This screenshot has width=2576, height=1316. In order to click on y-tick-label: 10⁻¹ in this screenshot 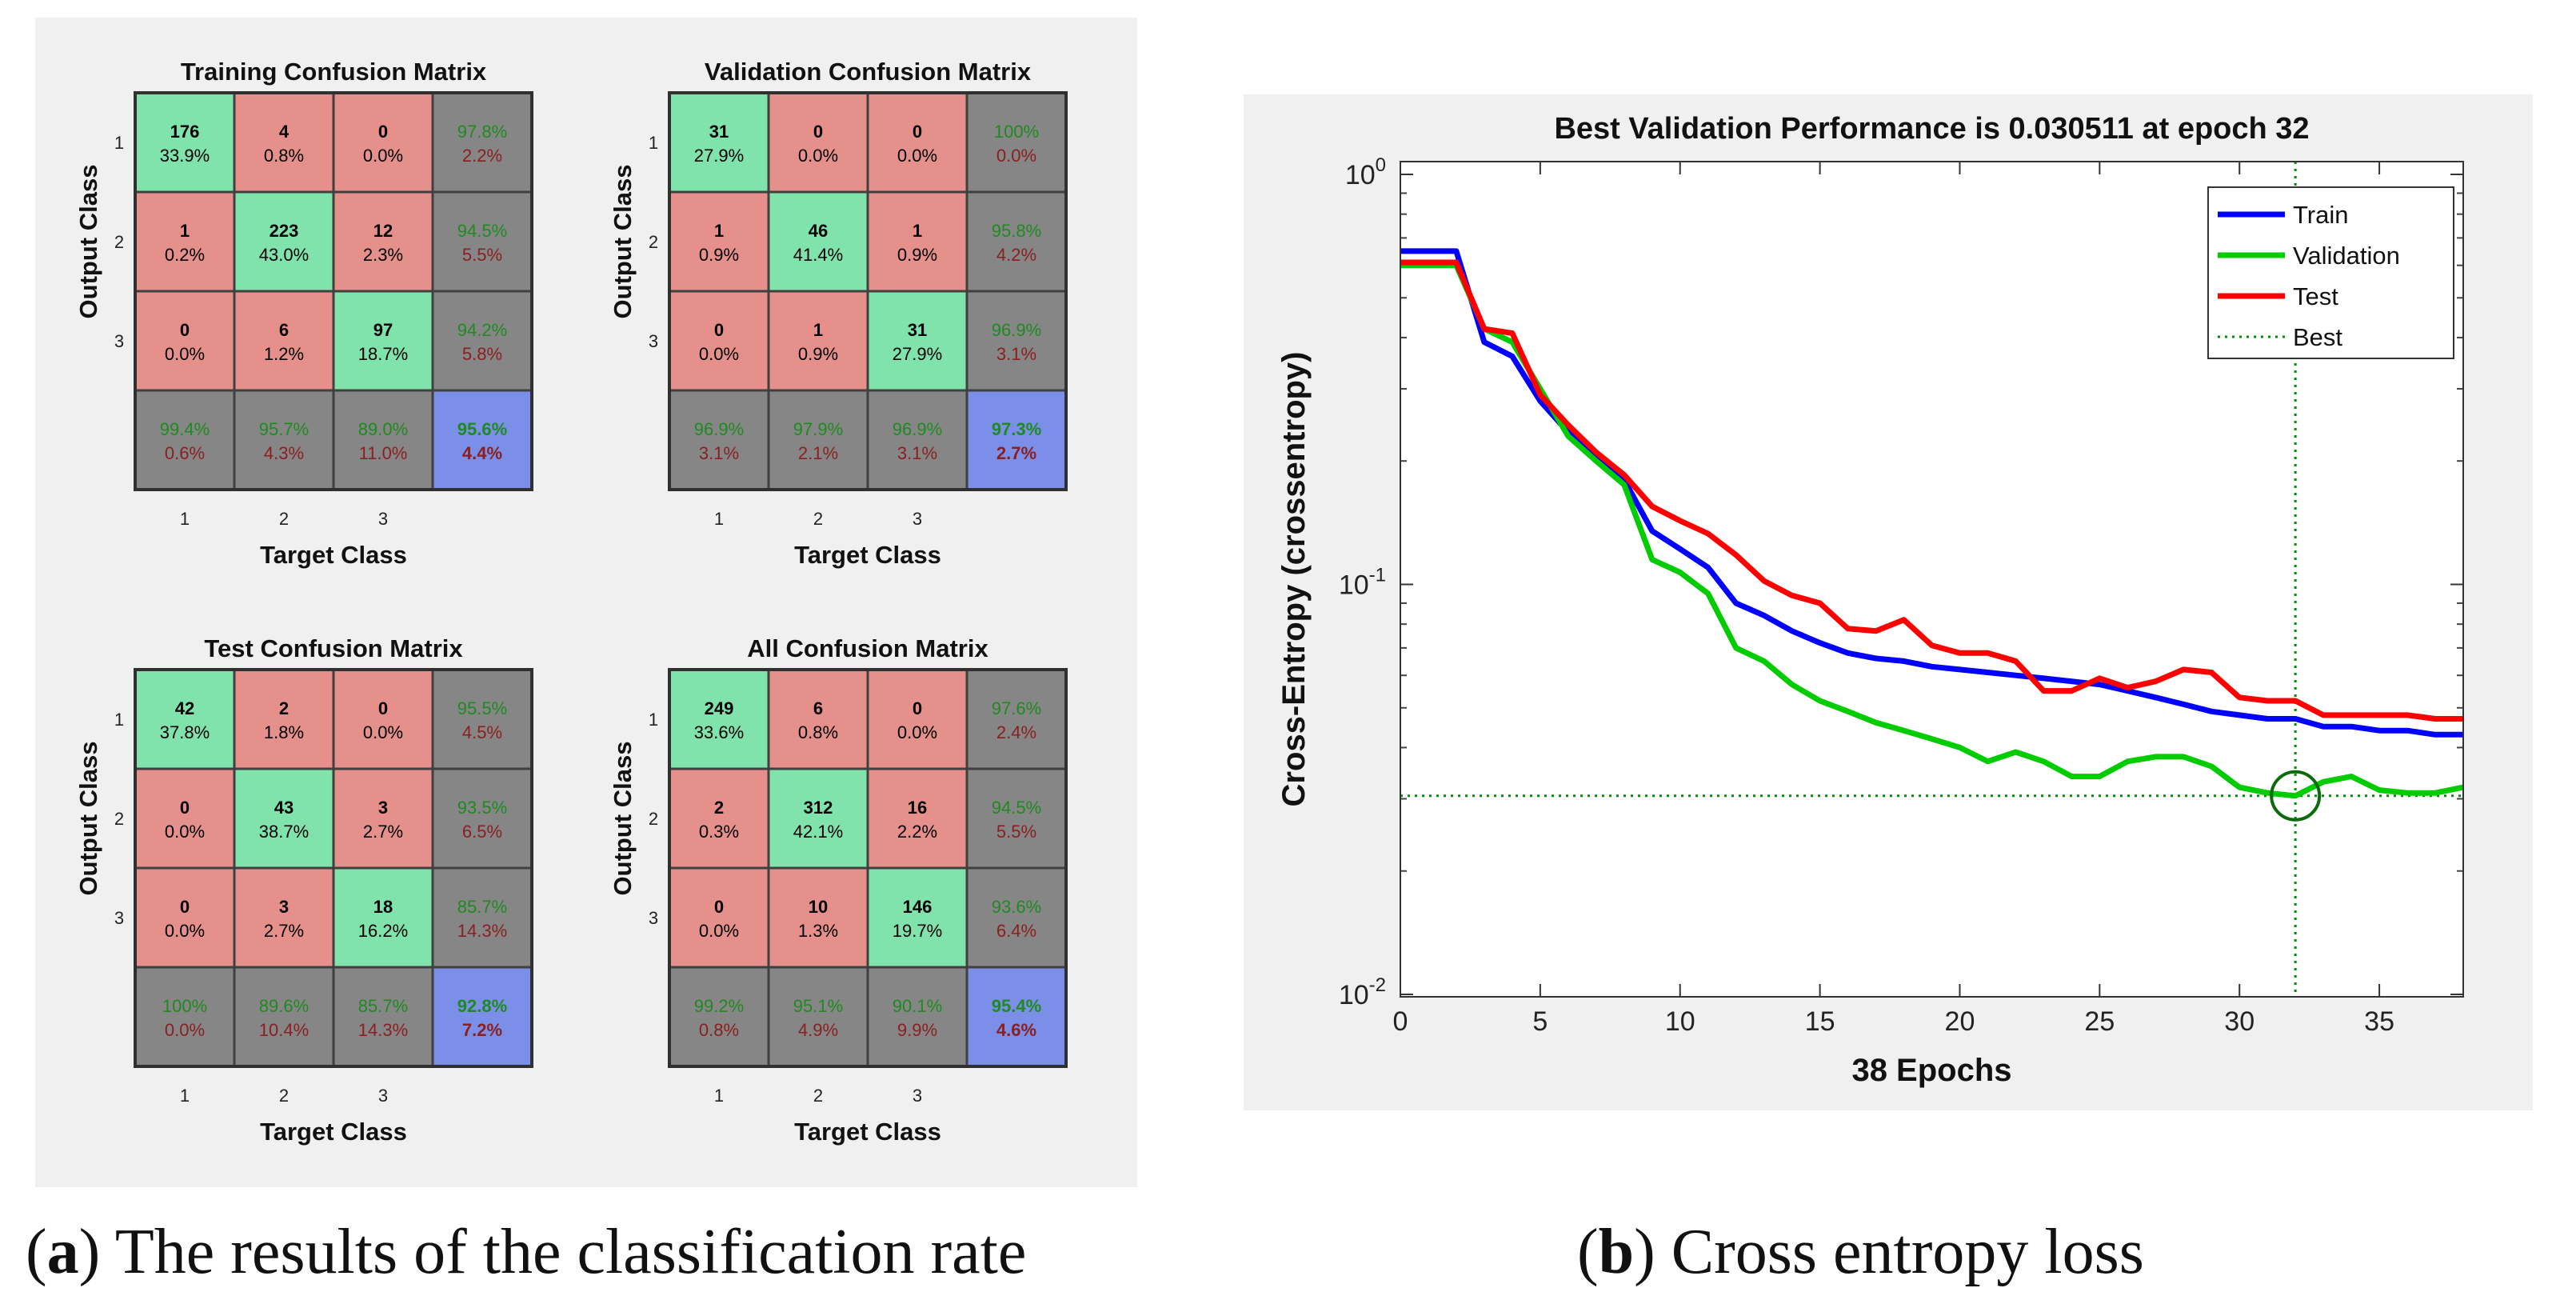, I will do `click(1362, 583)`.